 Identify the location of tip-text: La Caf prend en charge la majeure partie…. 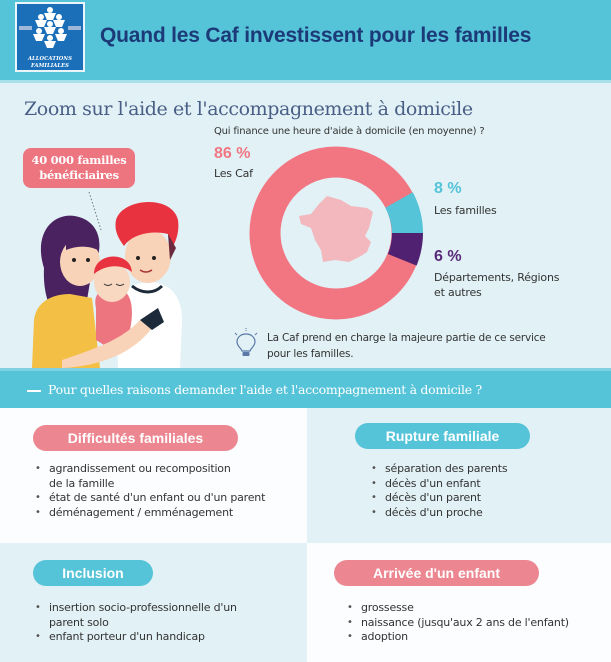
(437, 346).